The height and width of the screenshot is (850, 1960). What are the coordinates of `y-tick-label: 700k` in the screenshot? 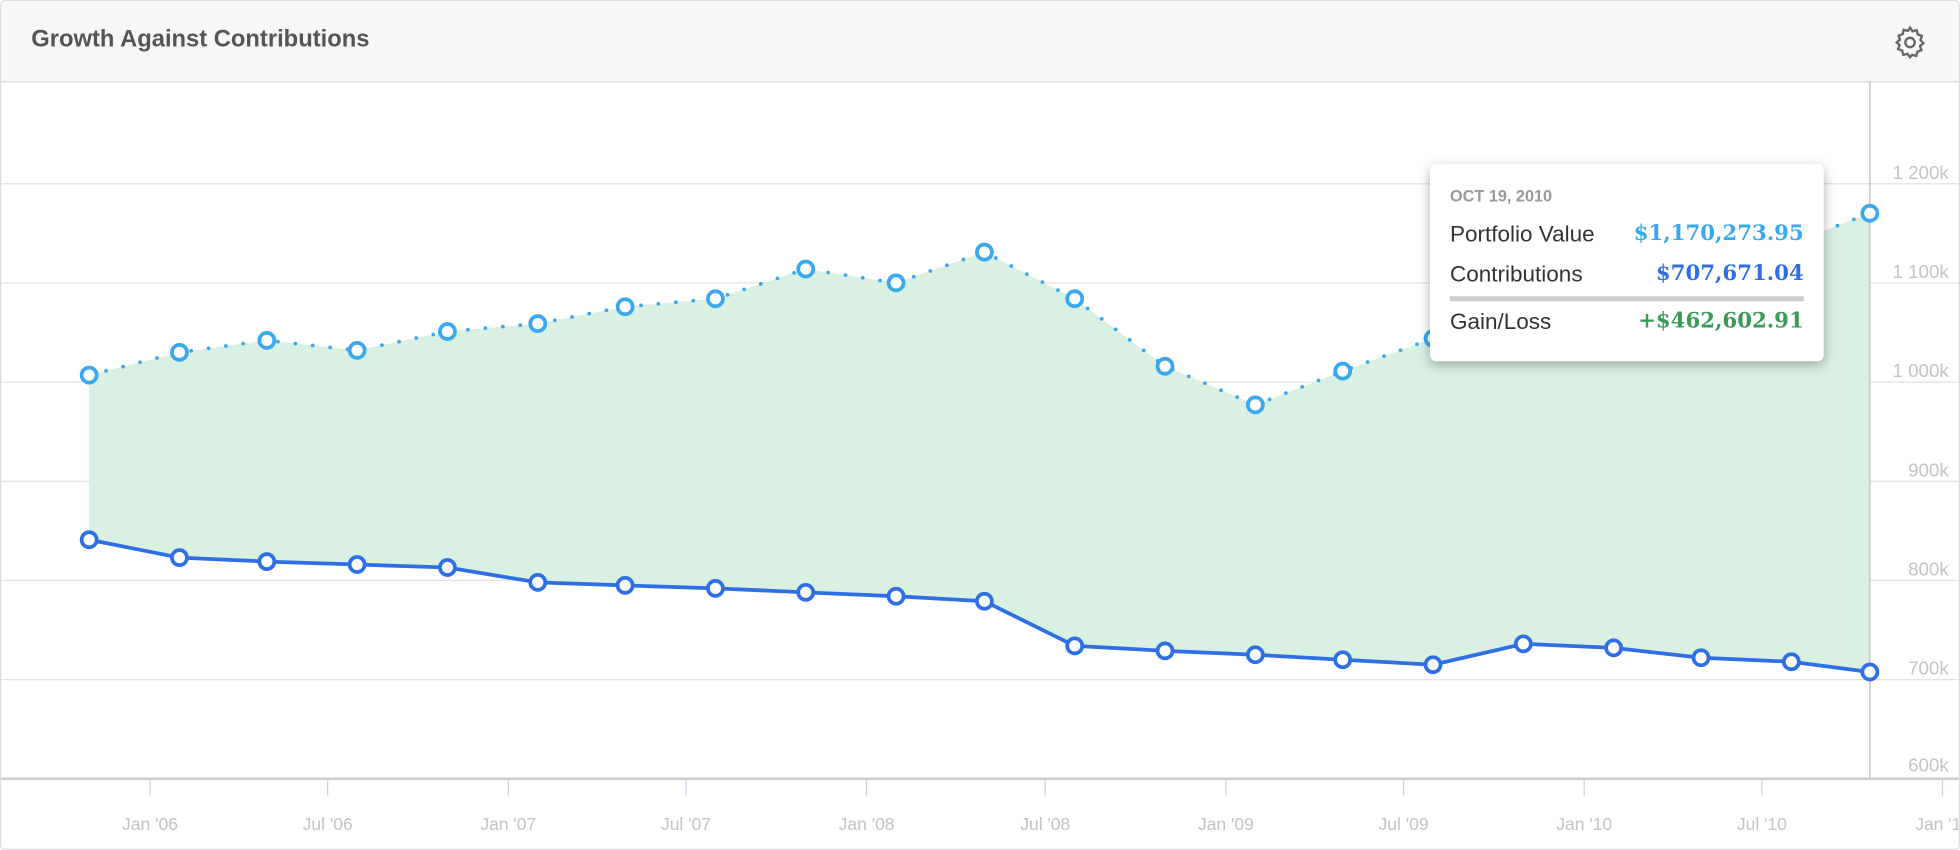 It's located at (1928, 668).